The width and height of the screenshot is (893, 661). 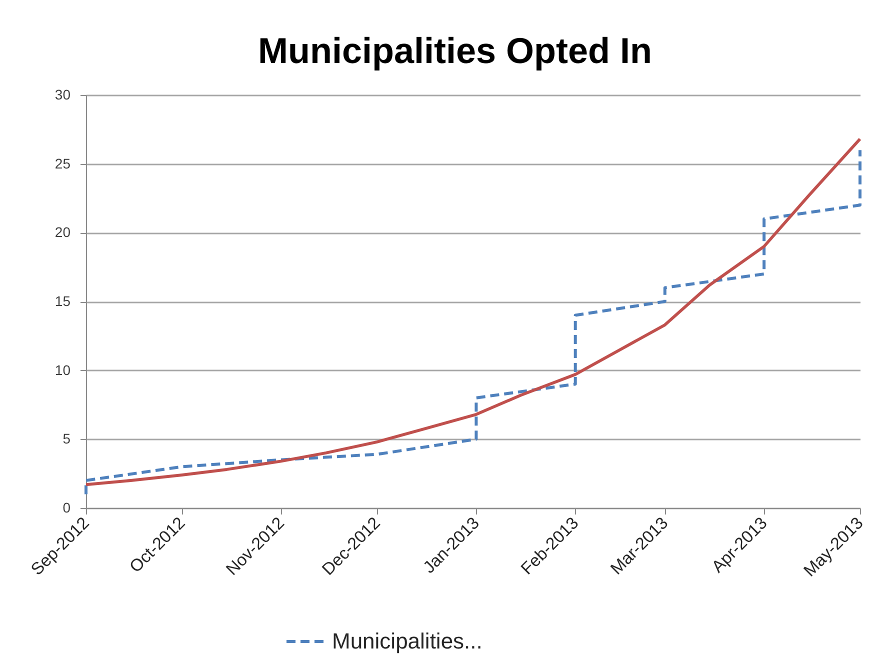 What do you see at coordinates (455, 50) in the screenshot?
I see `chart-title: Municipalities Opted In` at bounding box center [455, 50].